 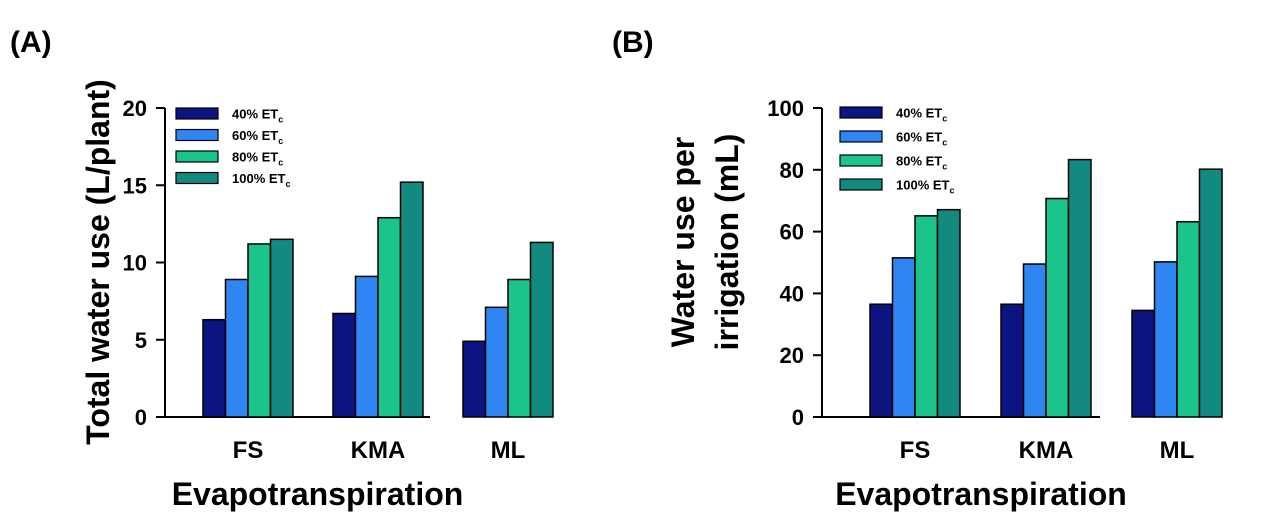 I want to click on y-tick-label: 40, so click(x=792, y=293).